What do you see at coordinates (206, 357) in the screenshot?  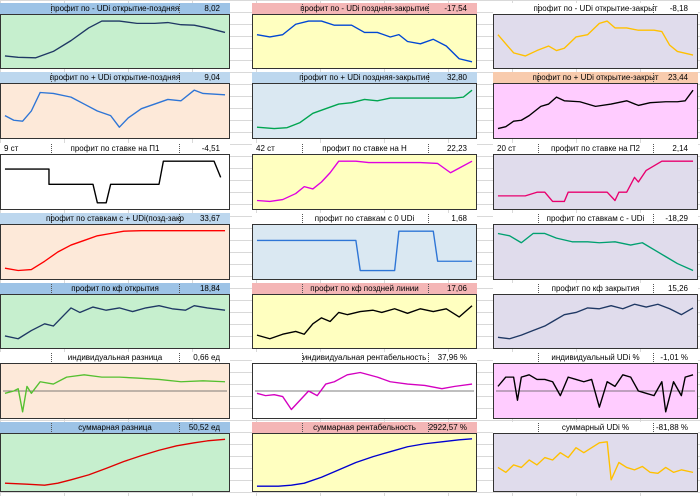 I see `chart-value: 0,66 ед` at bounding box center [206, 357].